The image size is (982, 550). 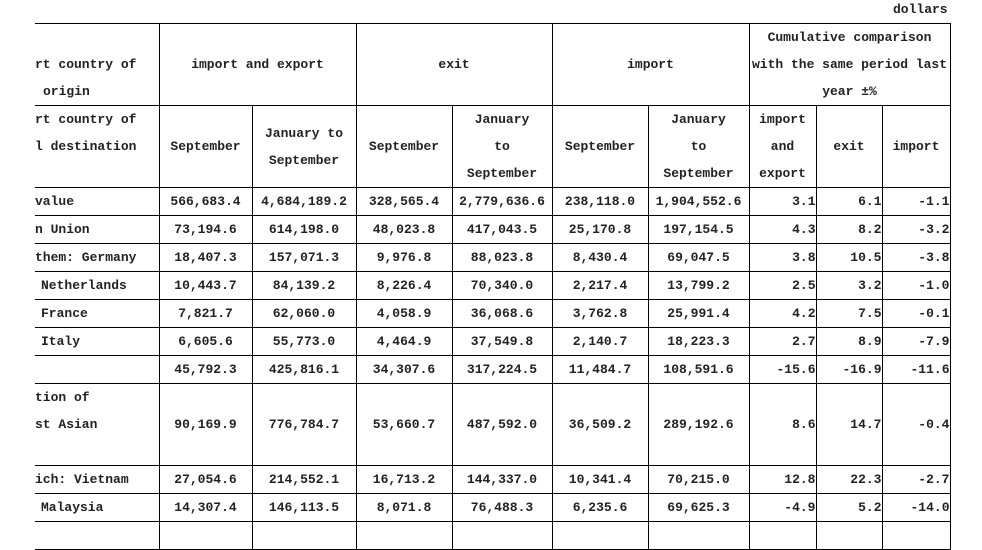 I want to click on cell-value: 317,224.5, so click(x=502, y=369).